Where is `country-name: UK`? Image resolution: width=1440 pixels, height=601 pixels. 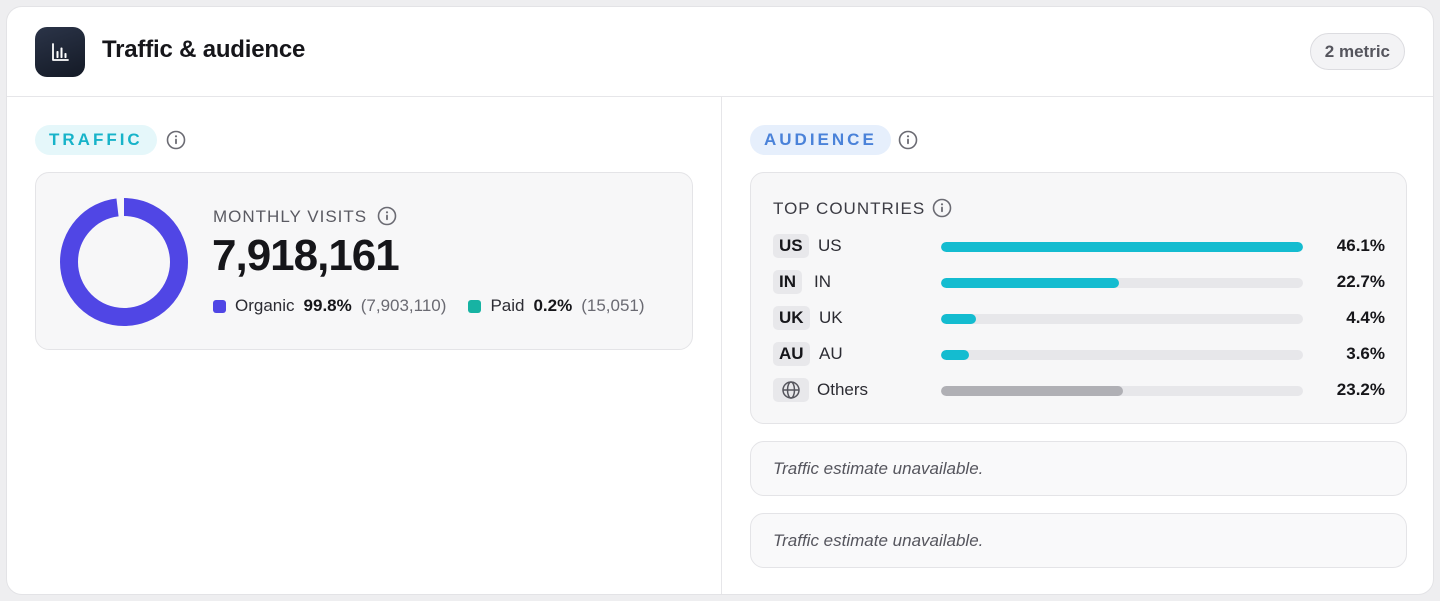
country-name: UK is located at coordinates (831, 317).